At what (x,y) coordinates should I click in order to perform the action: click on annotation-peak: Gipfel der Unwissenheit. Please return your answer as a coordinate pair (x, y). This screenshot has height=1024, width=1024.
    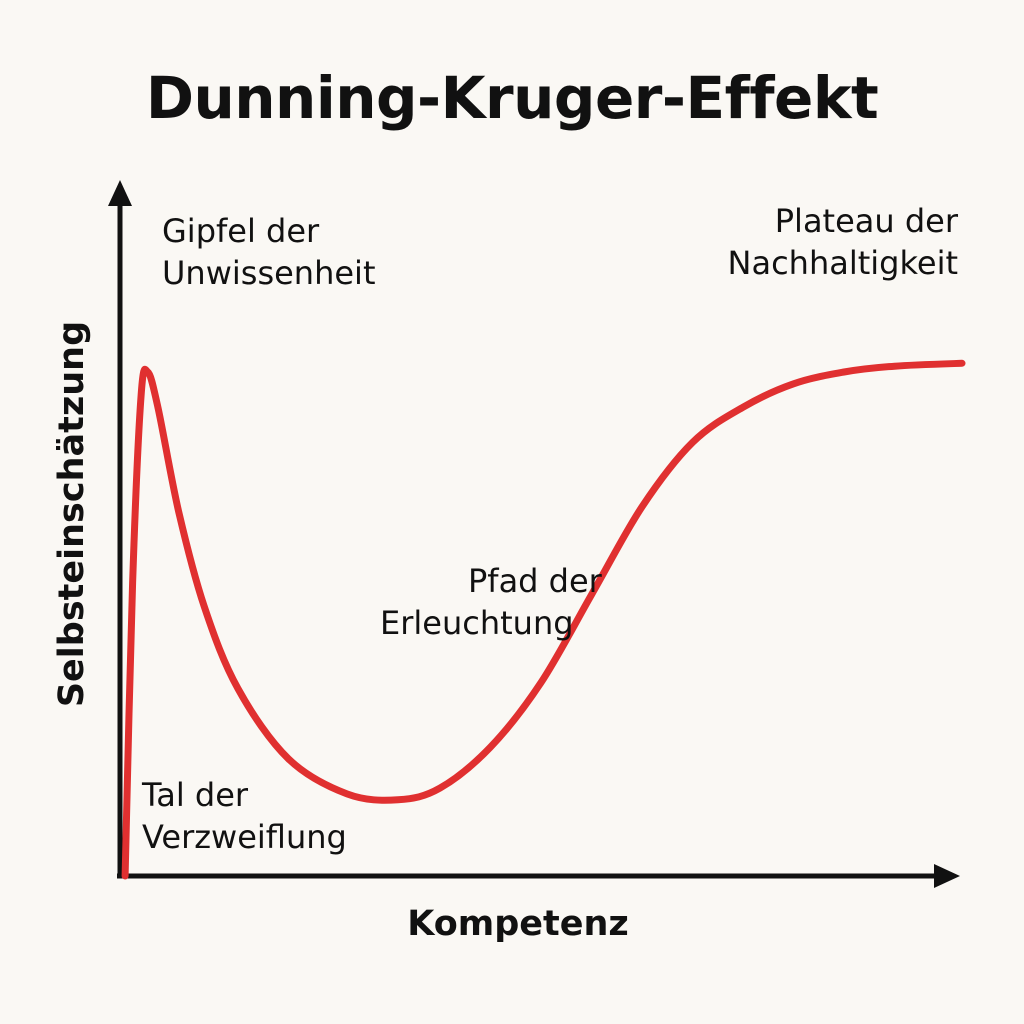
    Looking at the image, I should click on (268, 252).